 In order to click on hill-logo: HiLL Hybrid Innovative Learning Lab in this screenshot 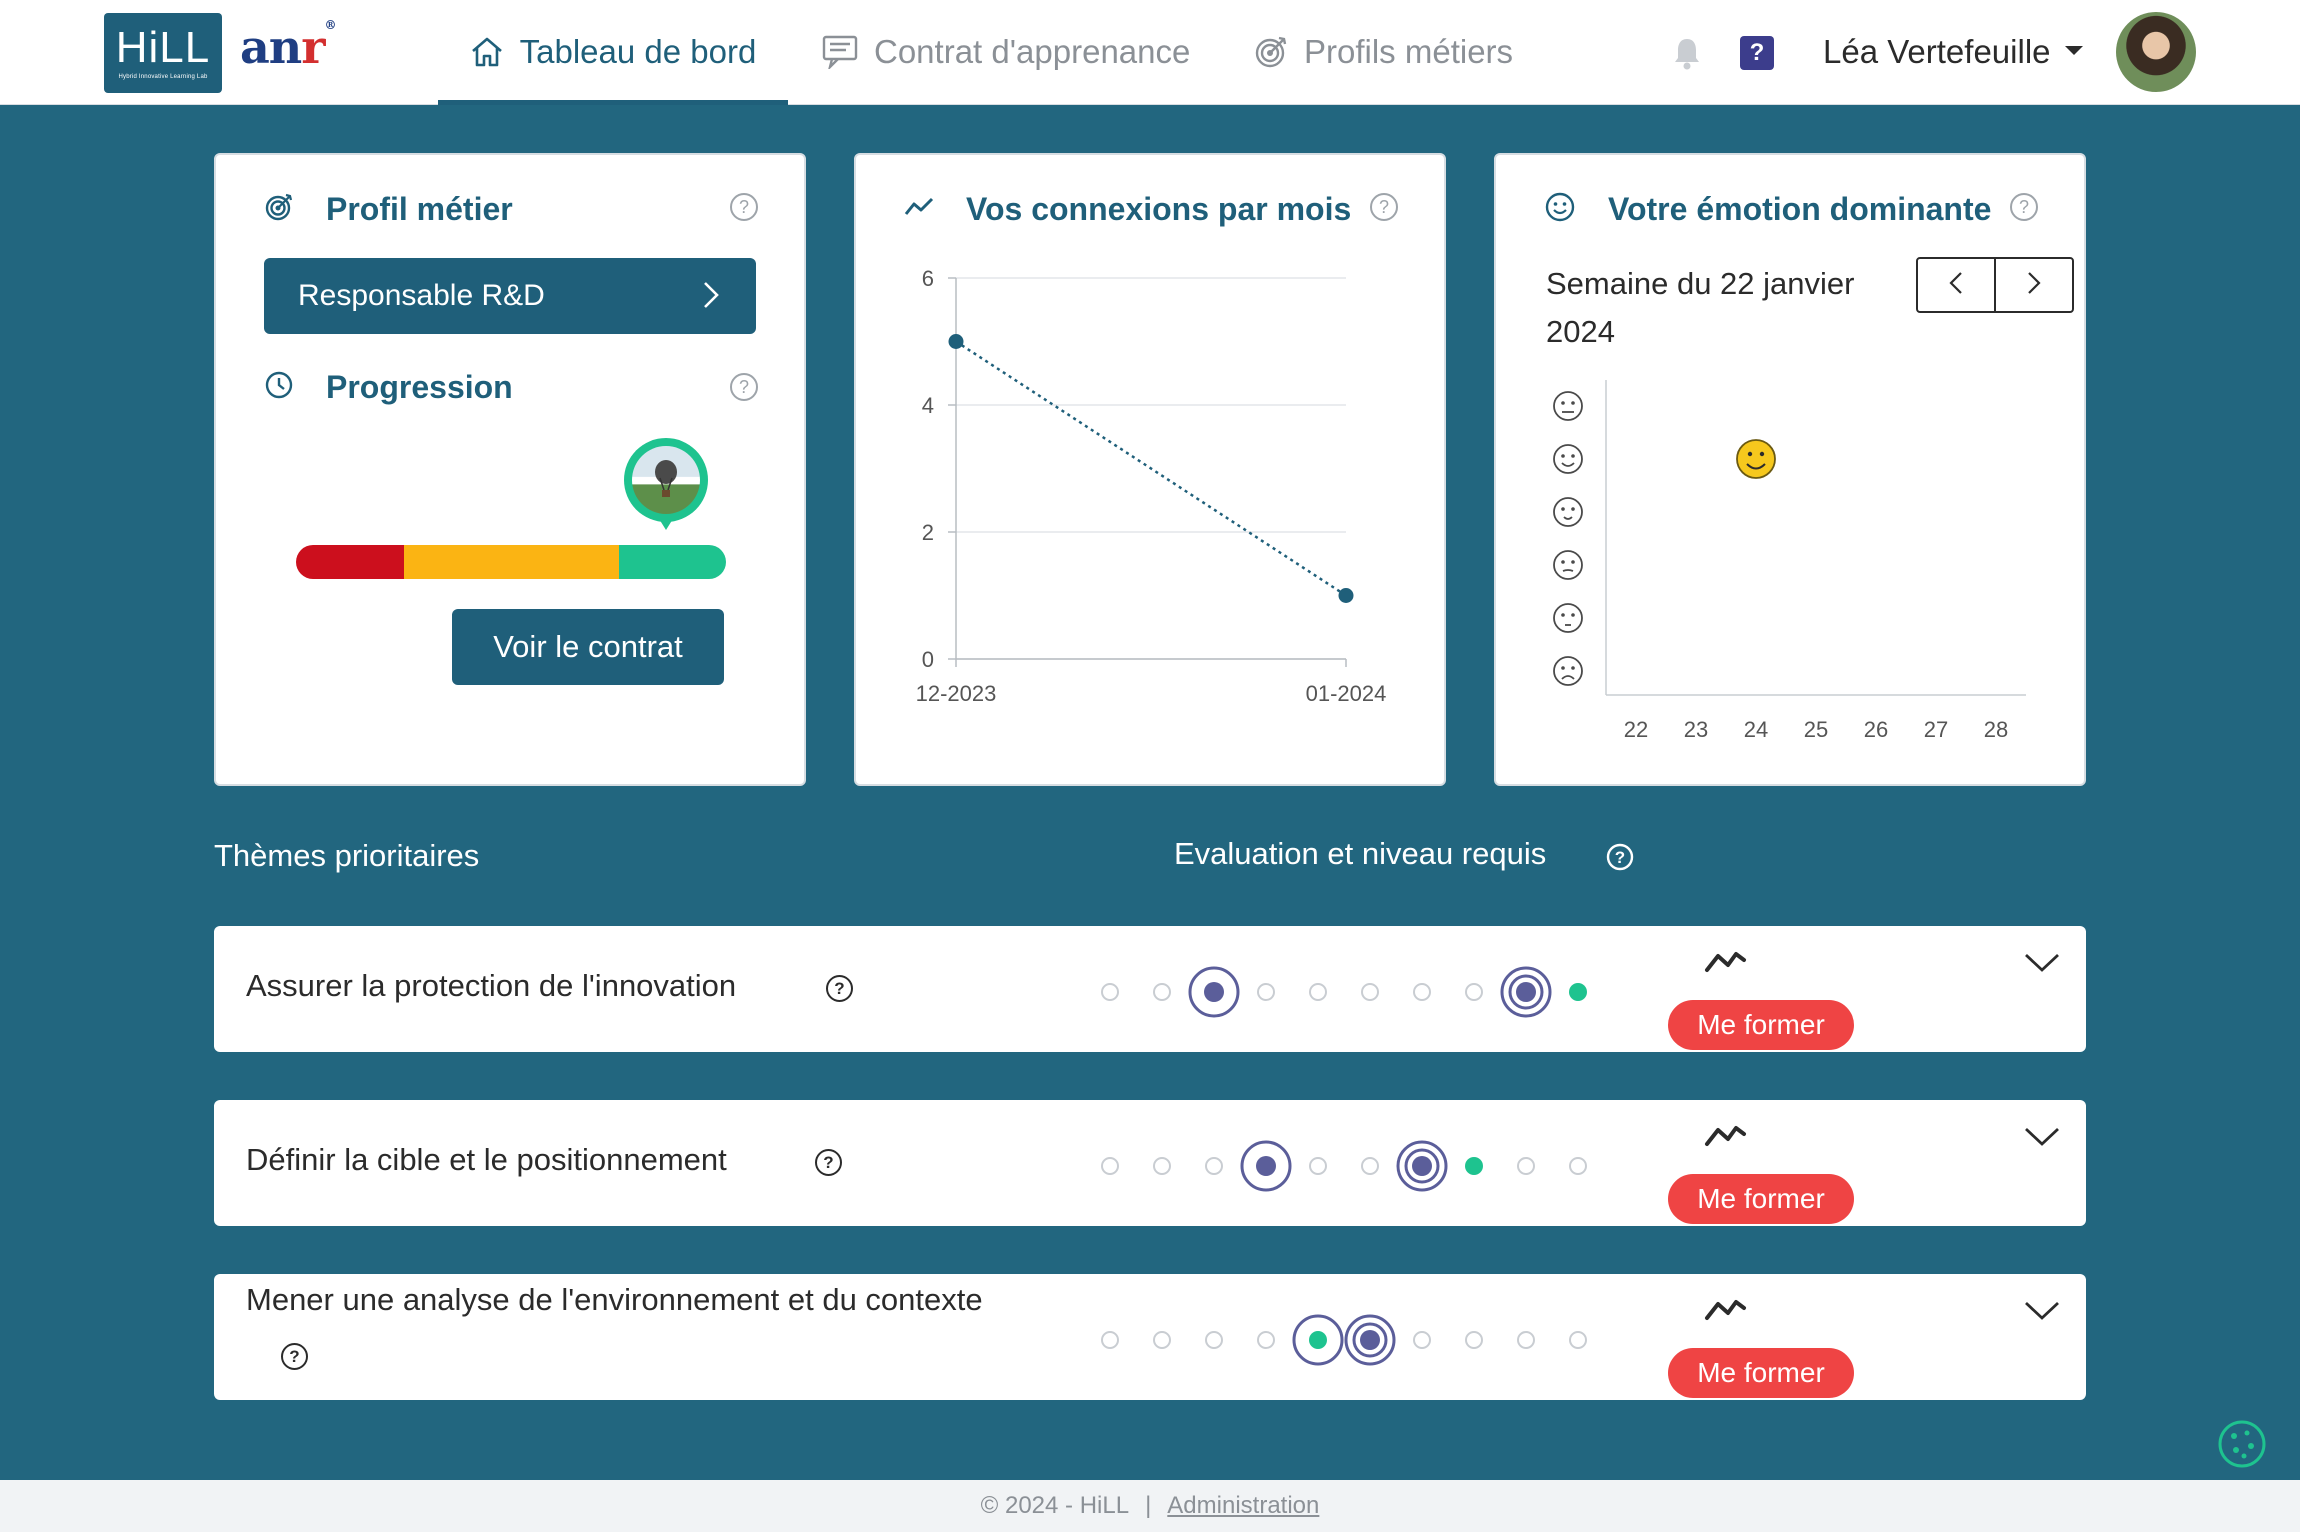, I will do `click(163, 53)`.